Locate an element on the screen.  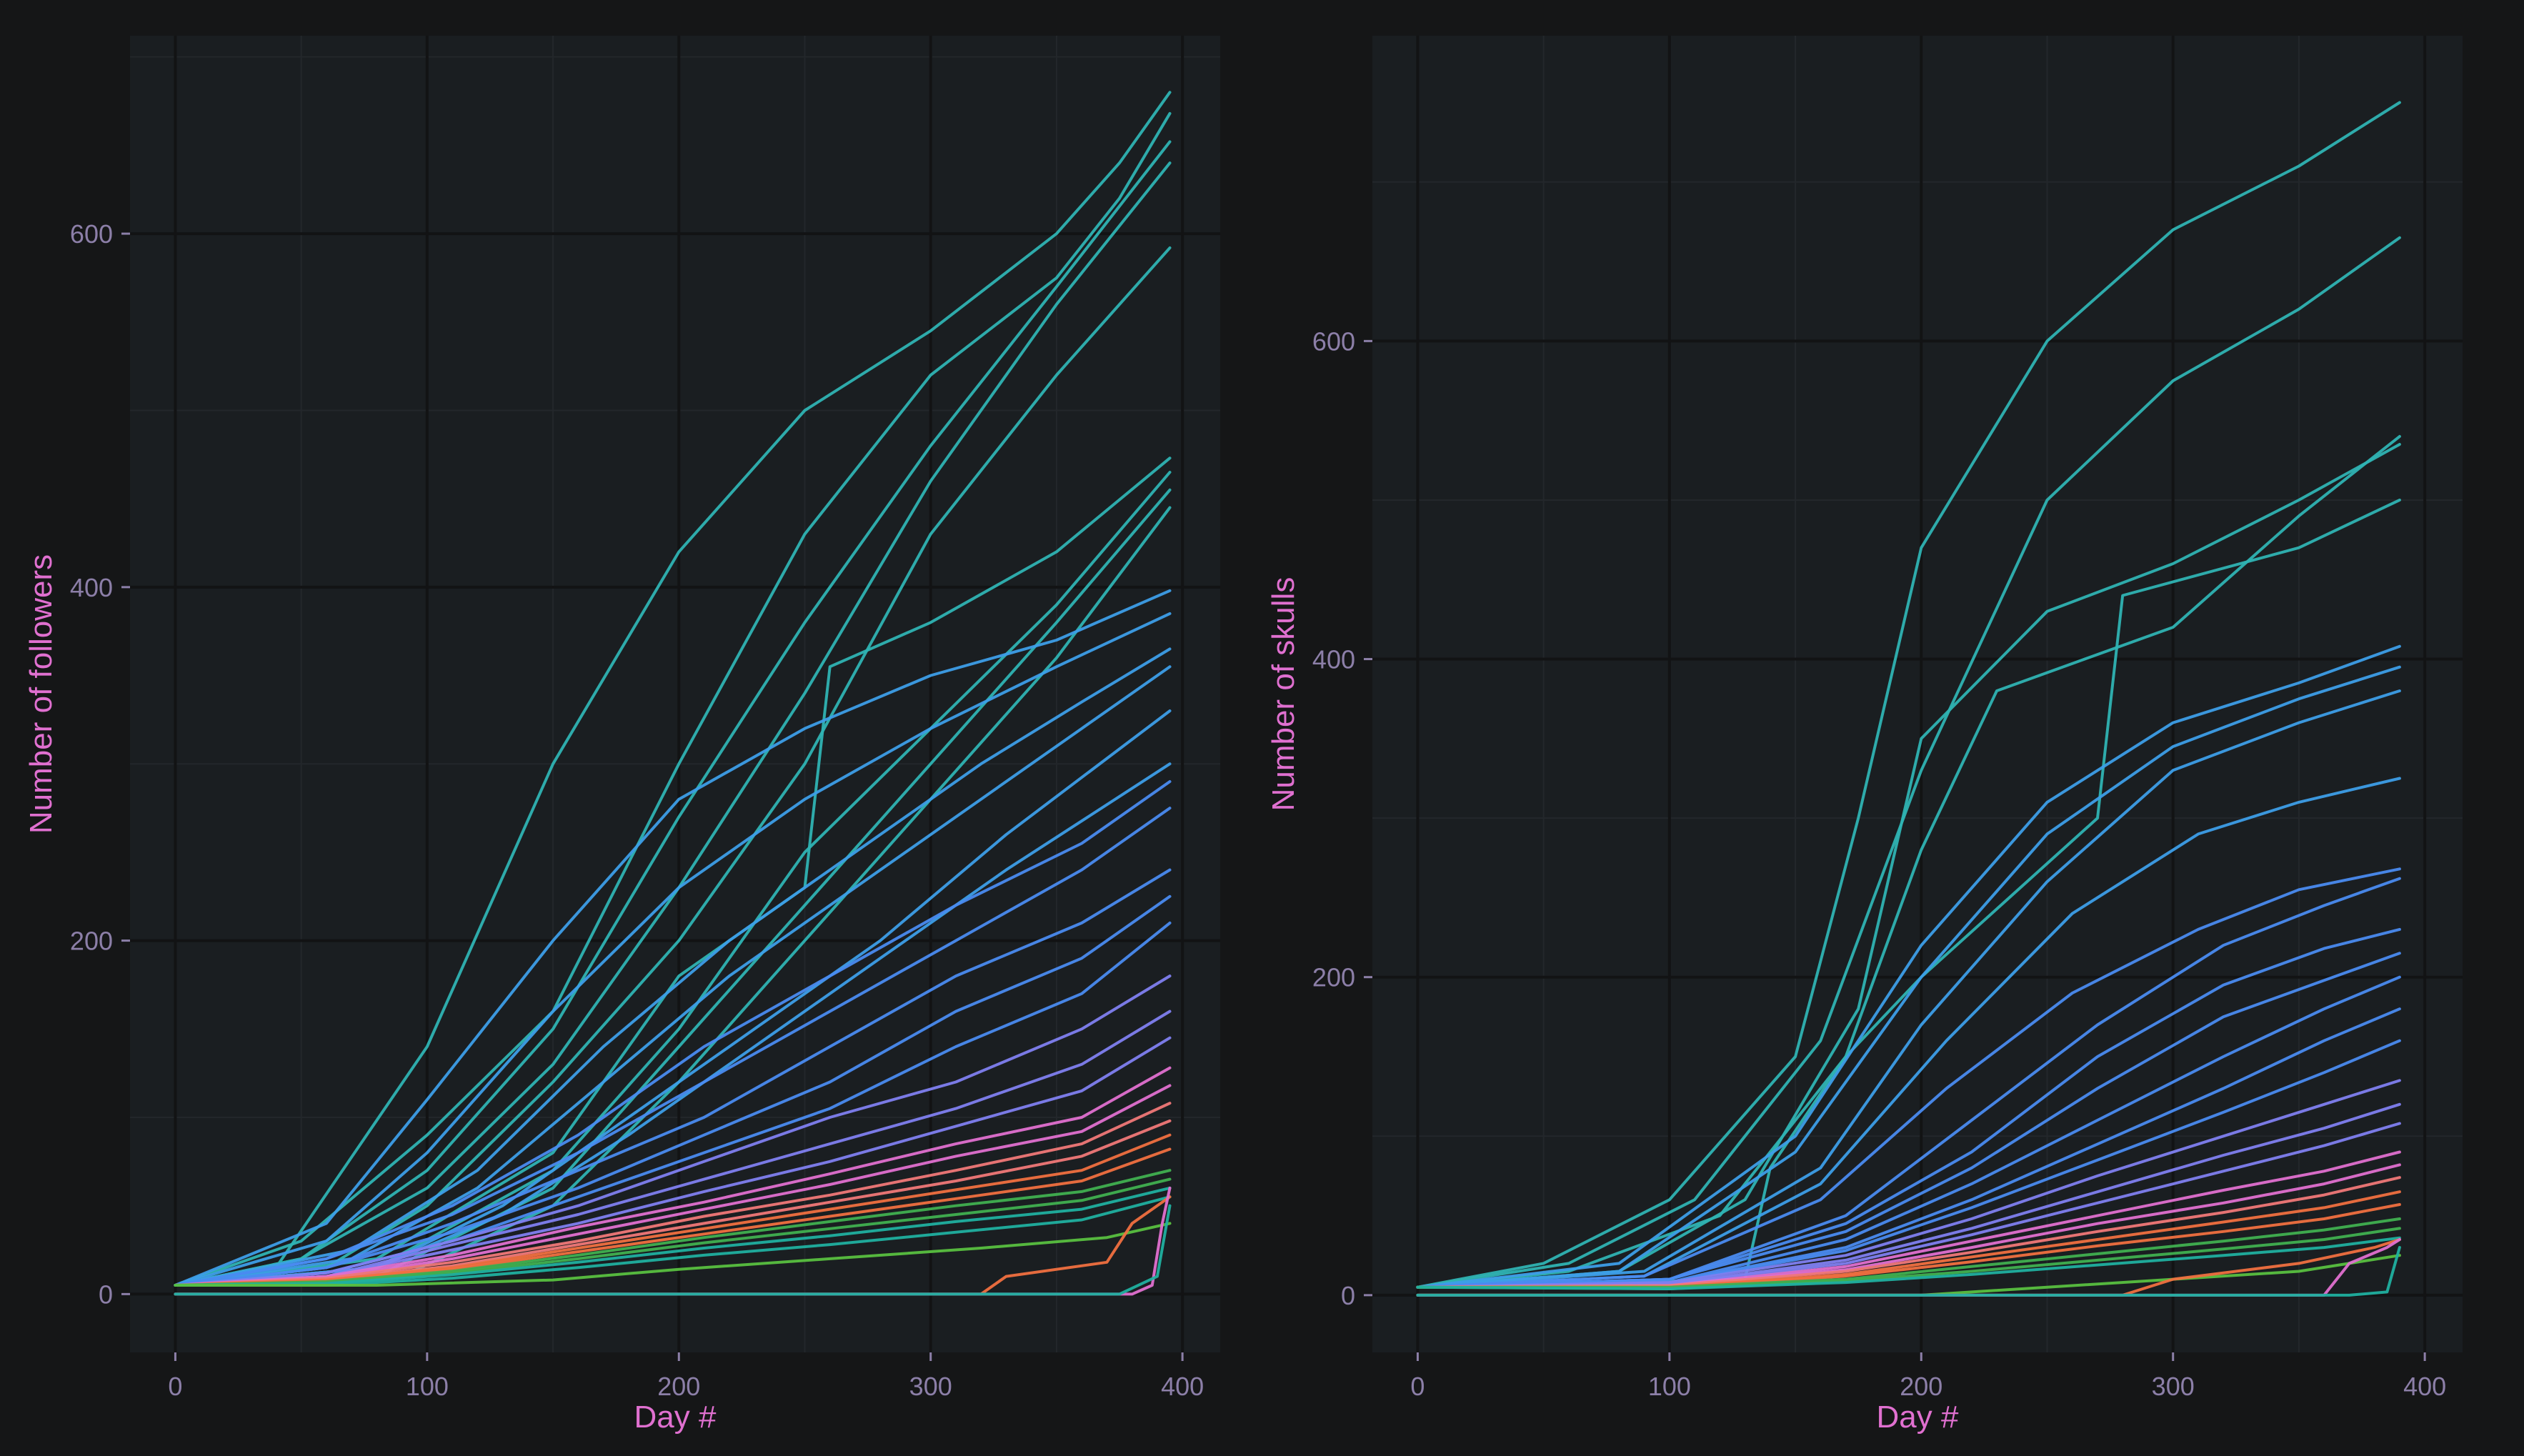
followers-y-tick-label: 400 is located at coordinates (91, 587).